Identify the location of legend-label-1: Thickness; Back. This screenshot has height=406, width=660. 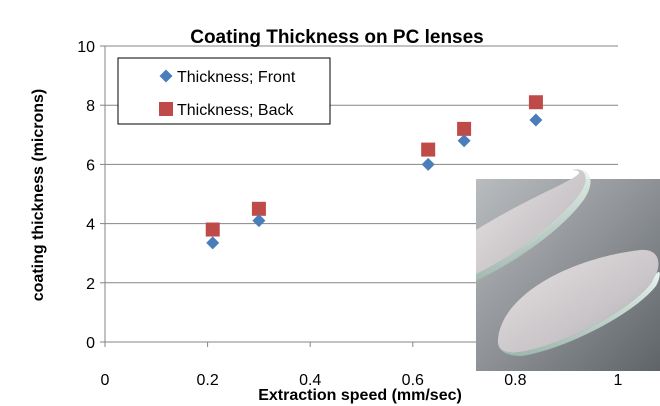
(235, 110).